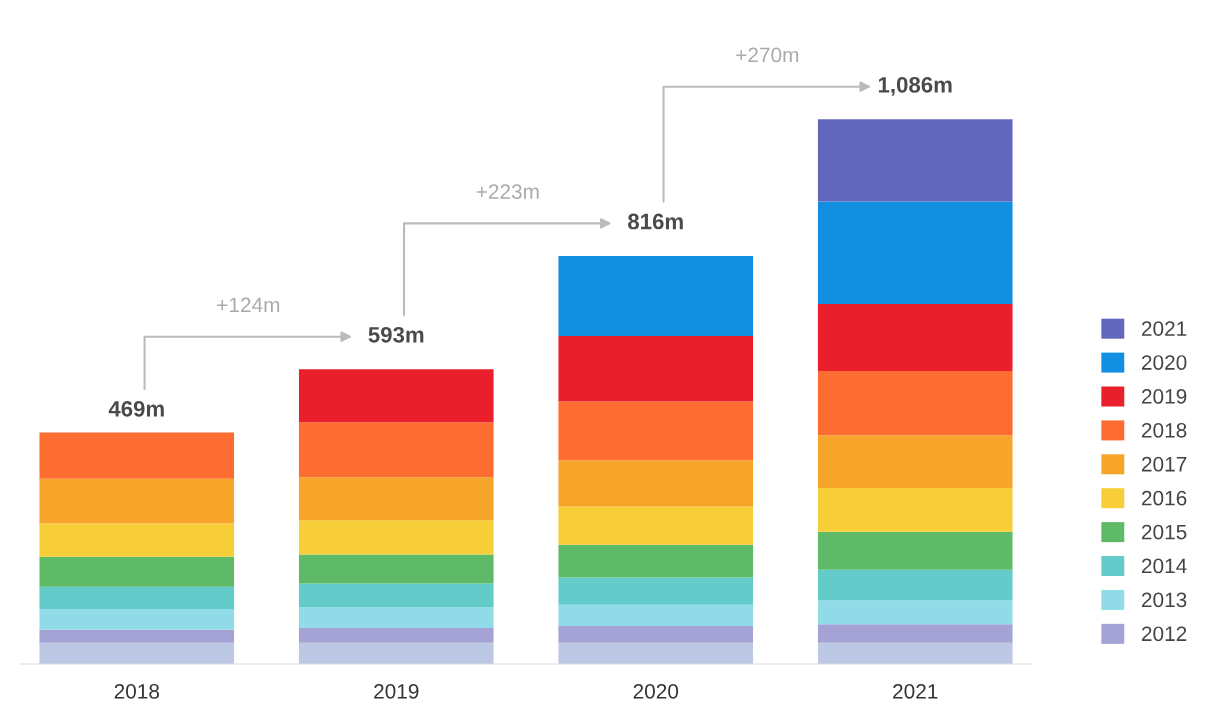 The width and height of the screenshot is (1214, 710). I want to click on annotation: +223m, so click(507, 192).